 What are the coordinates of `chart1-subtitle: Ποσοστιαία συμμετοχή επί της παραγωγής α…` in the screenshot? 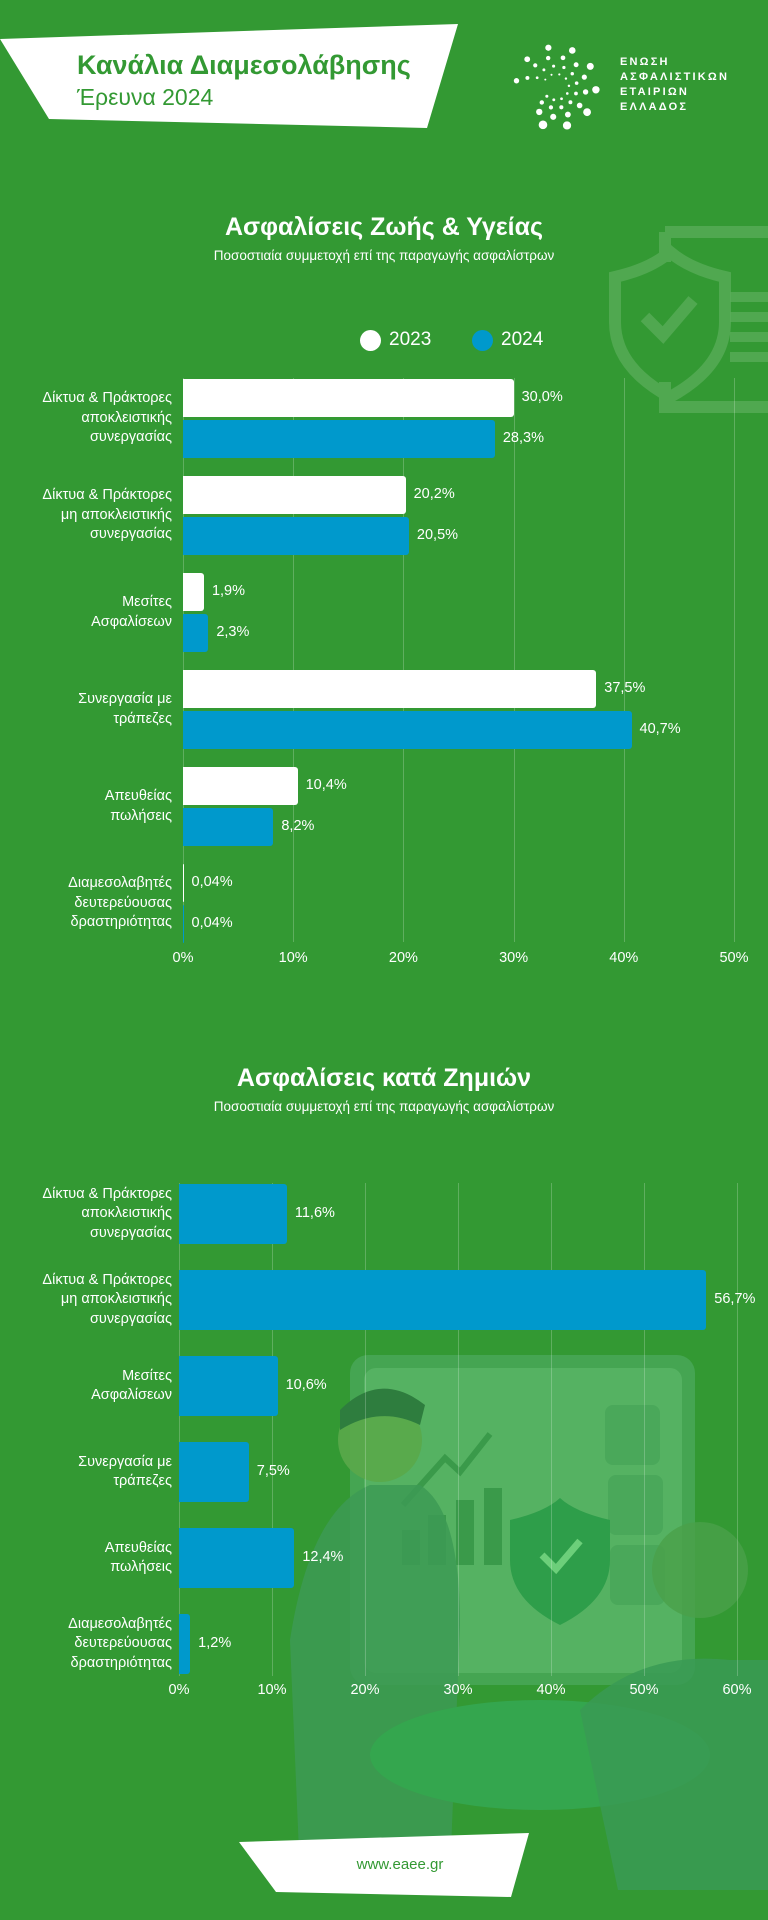 It's located at (384, 255).